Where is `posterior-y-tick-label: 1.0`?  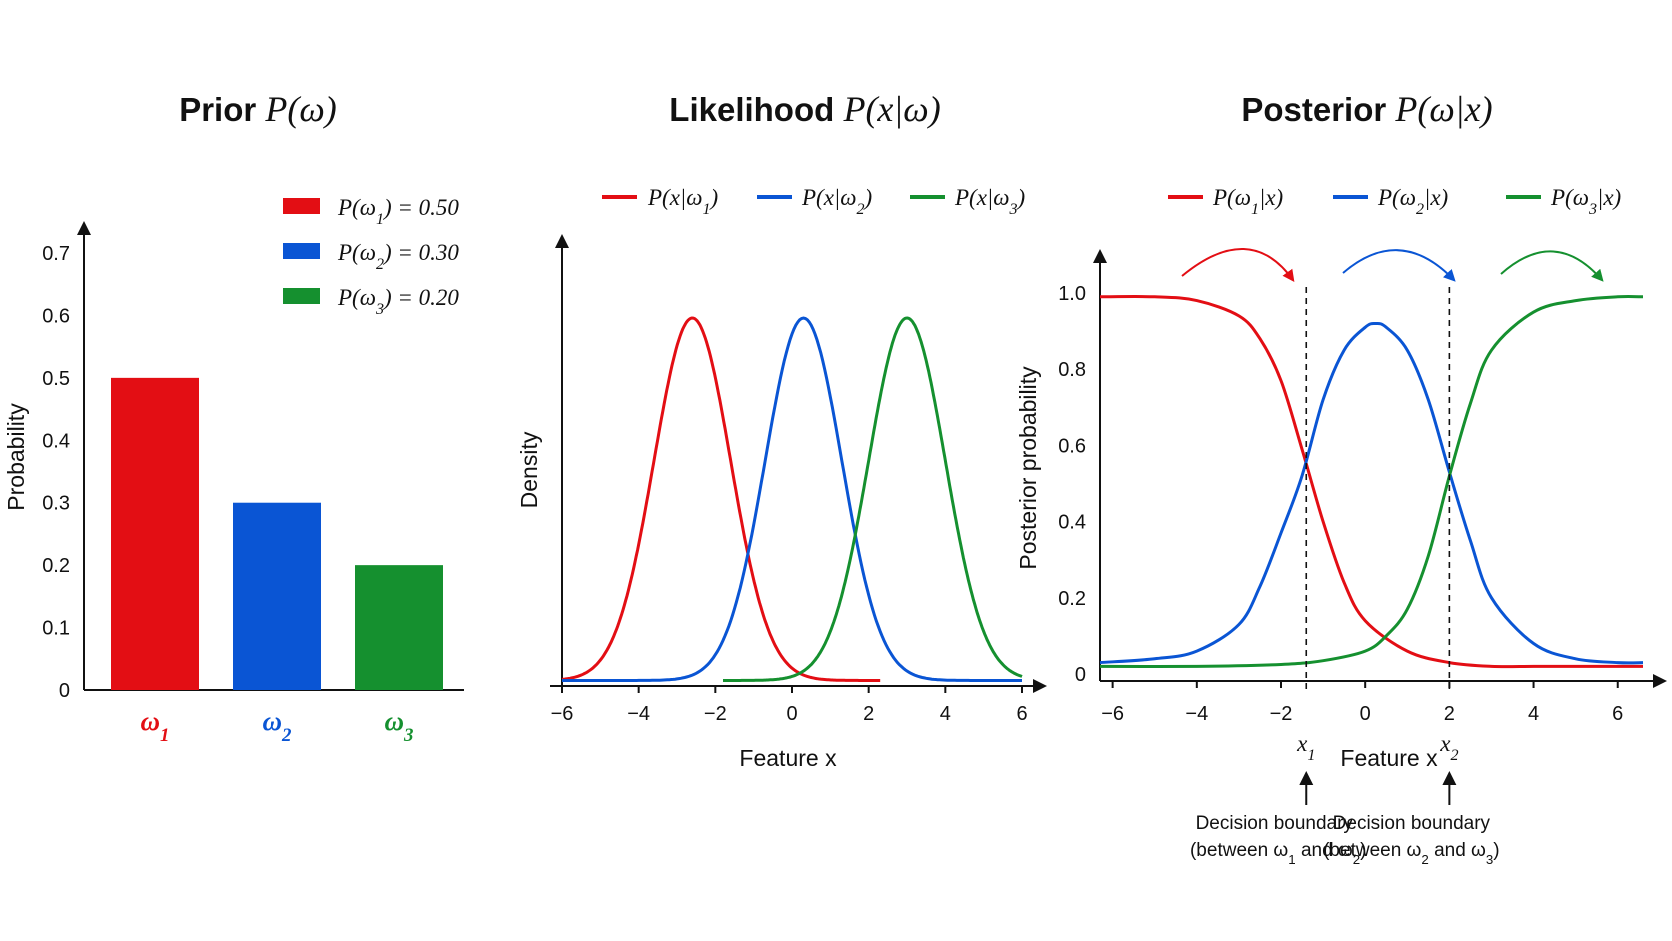 posterior-y-tick-label: 1.0 is located at coordinates (1072, 294).